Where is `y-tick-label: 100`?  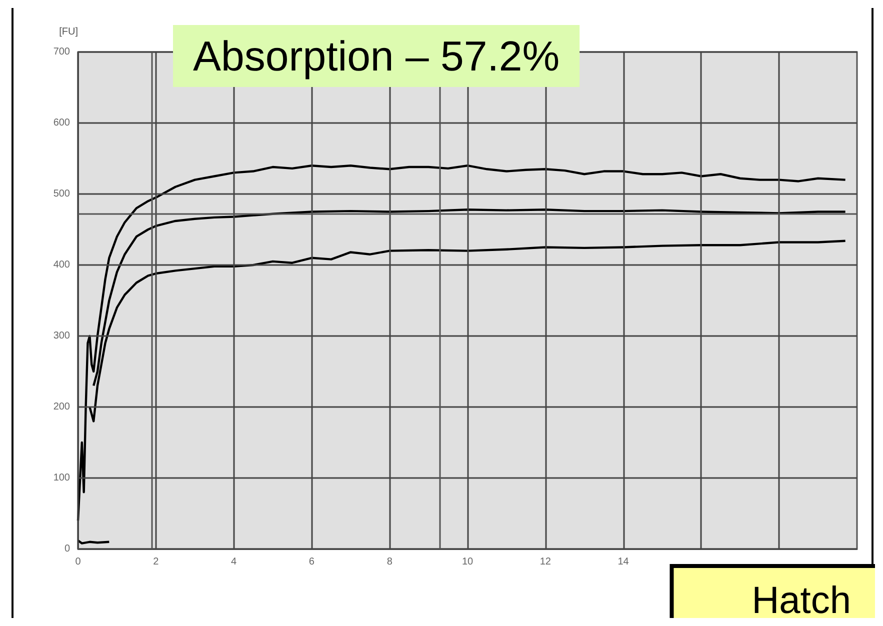
y-tick-label: 100 is located at coordinates (61, 478).